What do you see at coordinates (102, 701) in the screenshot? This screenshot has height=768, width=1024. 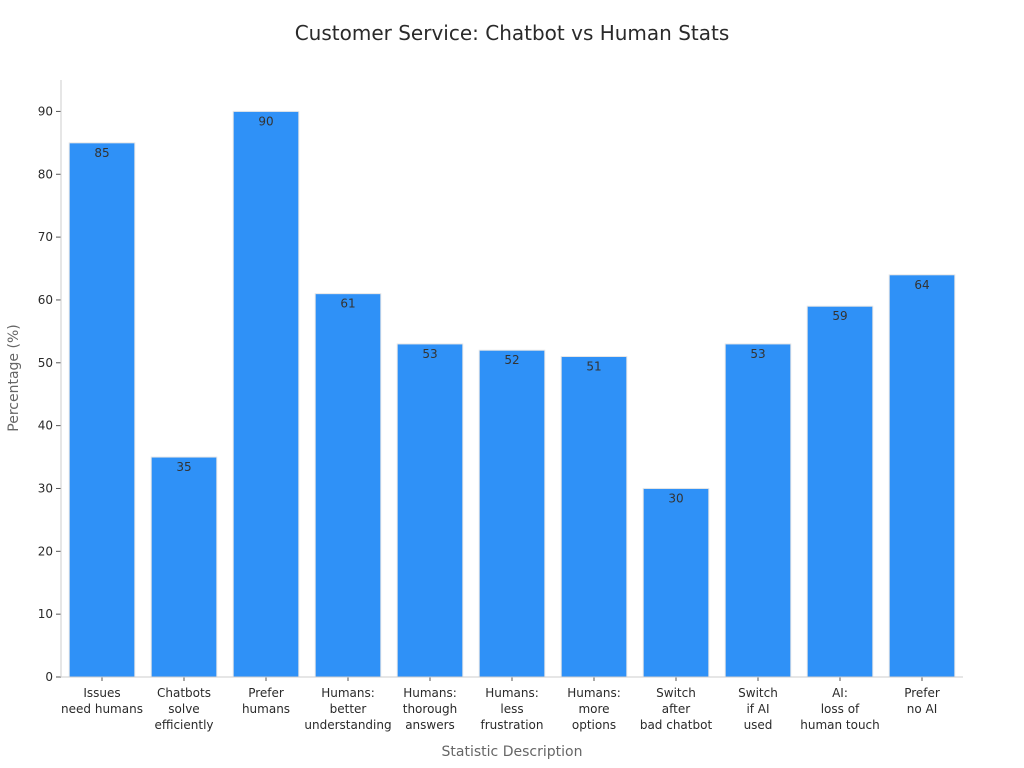 I see `x-tick-label: Issues need humans` at bounding box center [102, 701].